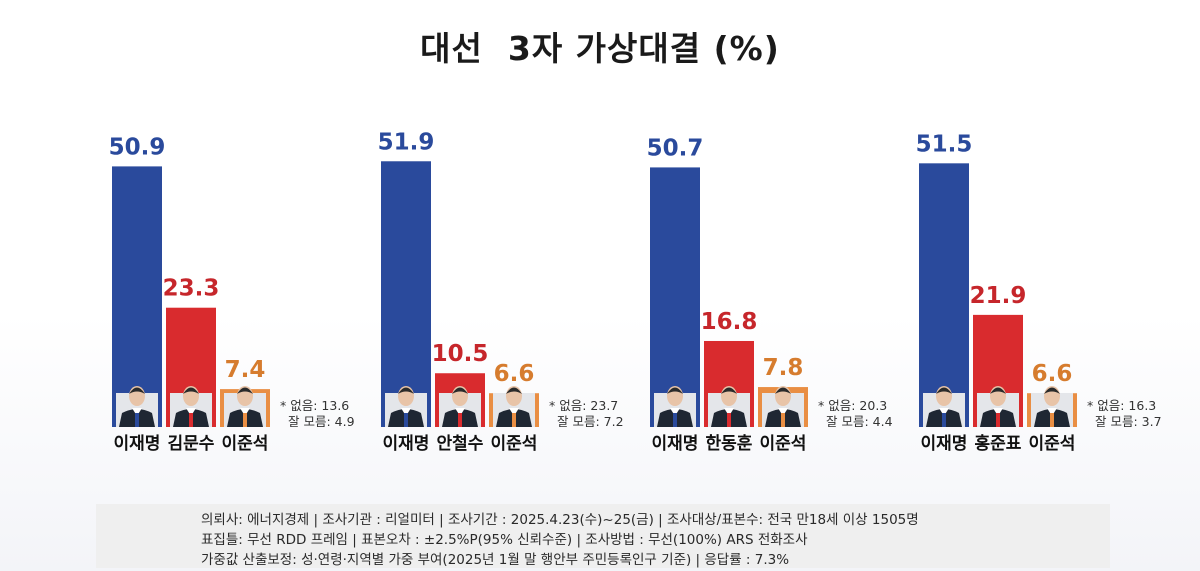  I want to click on value-label: 7.4, so click(245, 370).